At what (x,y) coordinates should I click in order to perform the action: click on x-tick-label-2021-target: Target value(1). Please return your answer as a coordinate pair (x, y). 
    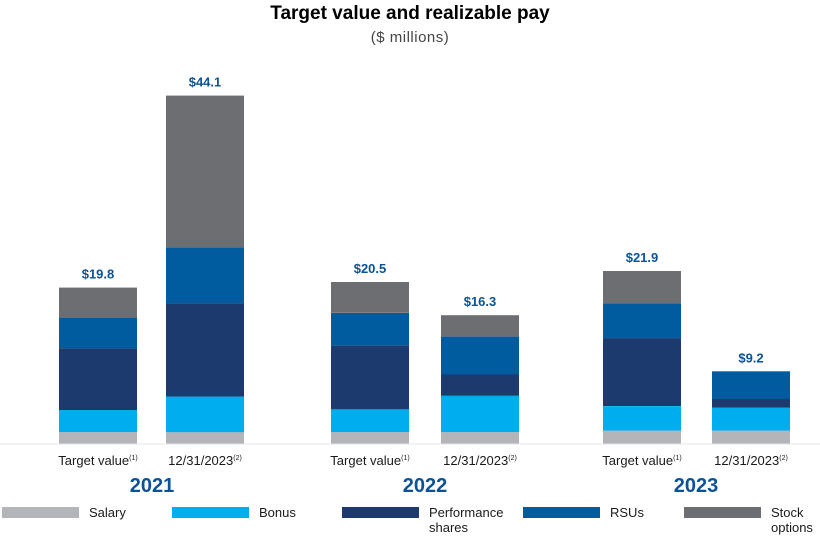
    Looking at the image, I should click on (97, 460).